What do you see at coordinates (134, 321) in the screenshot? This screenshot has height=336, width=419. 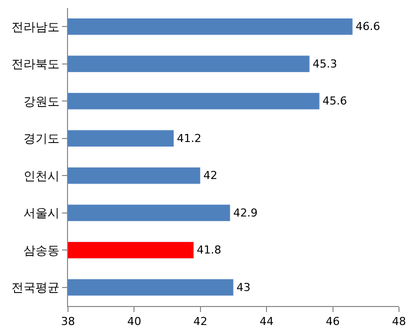 I see `x-tick-label: 40` at bounding box center [134, 321].